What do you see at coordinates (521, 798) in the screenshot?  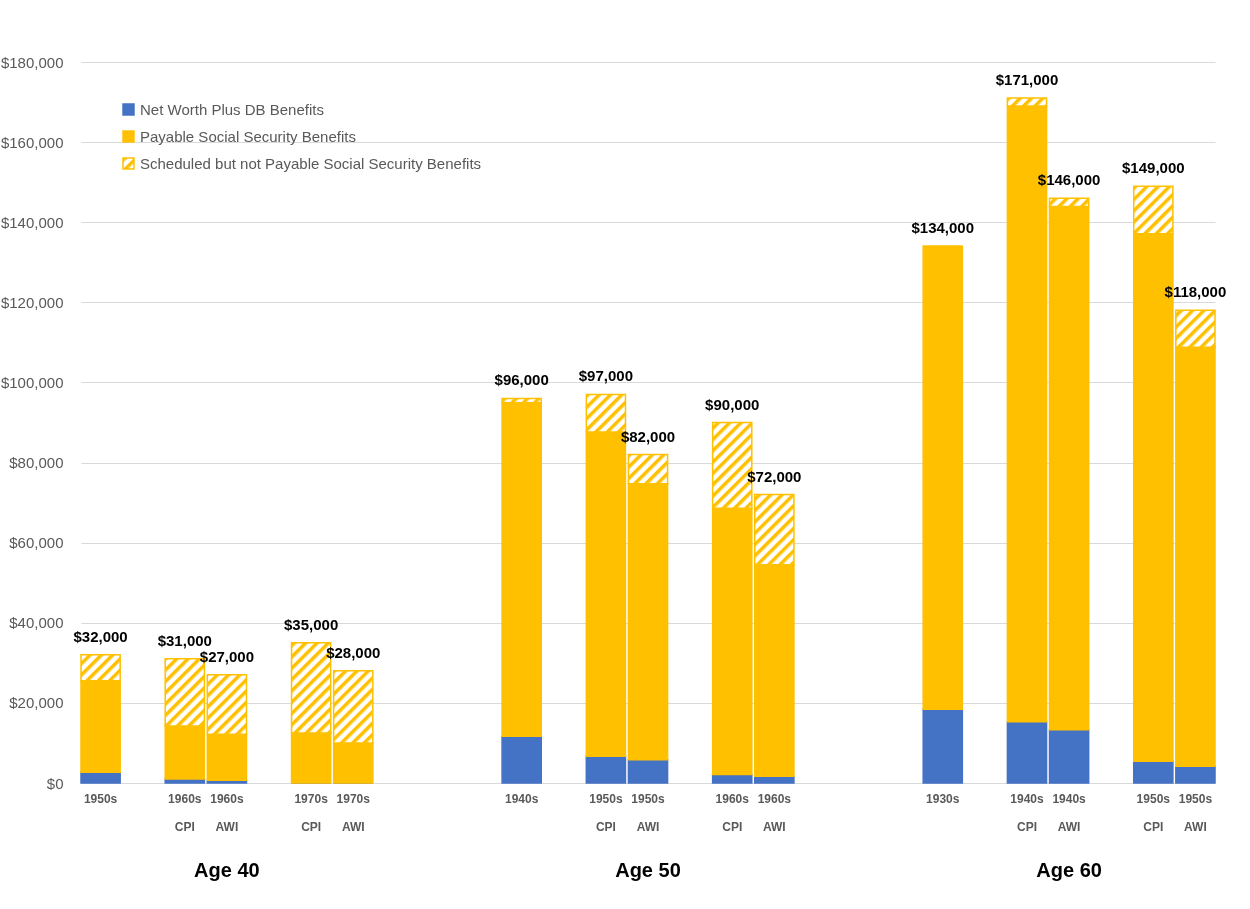 I see `x-tick-label: 1940s` at bounding box center [521, 798].